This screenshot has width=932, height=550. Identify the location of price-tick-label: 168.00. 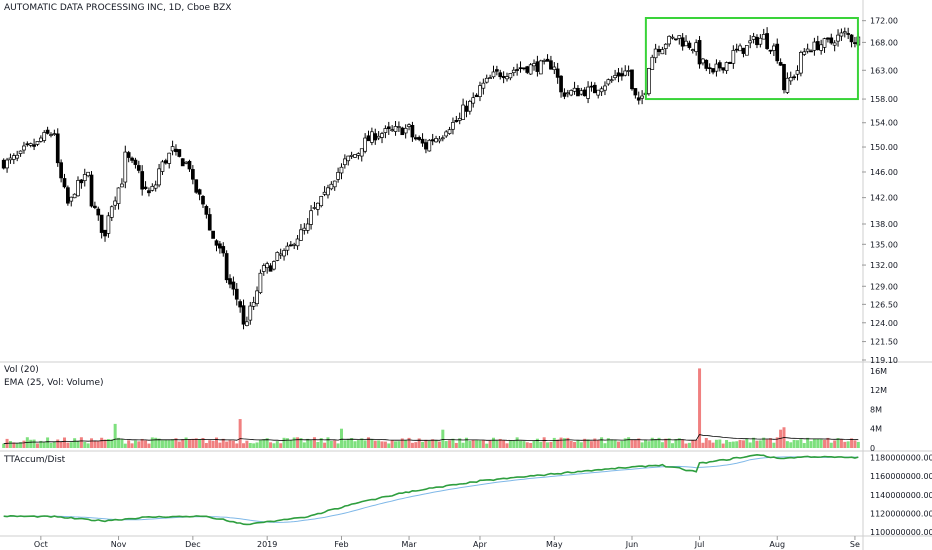
(884, 42).